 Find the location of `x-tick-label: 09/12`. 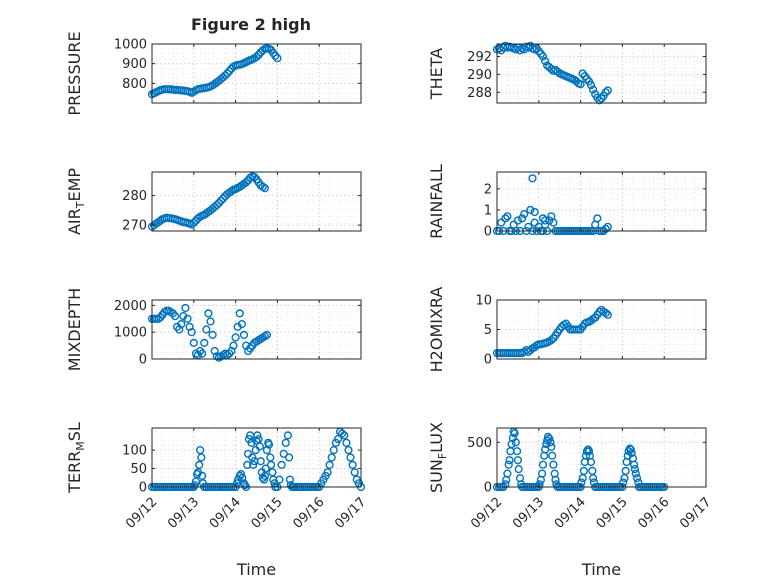

x-tick-label: 09/12 is located at coordinates (141, 513).